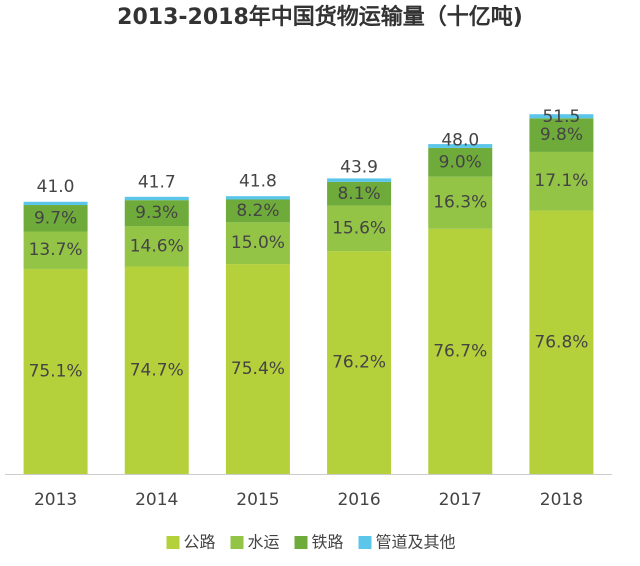 The height and width of the screenshot is (566, 640). I want to click on segment-label: 74.7%, so click(157, 370).